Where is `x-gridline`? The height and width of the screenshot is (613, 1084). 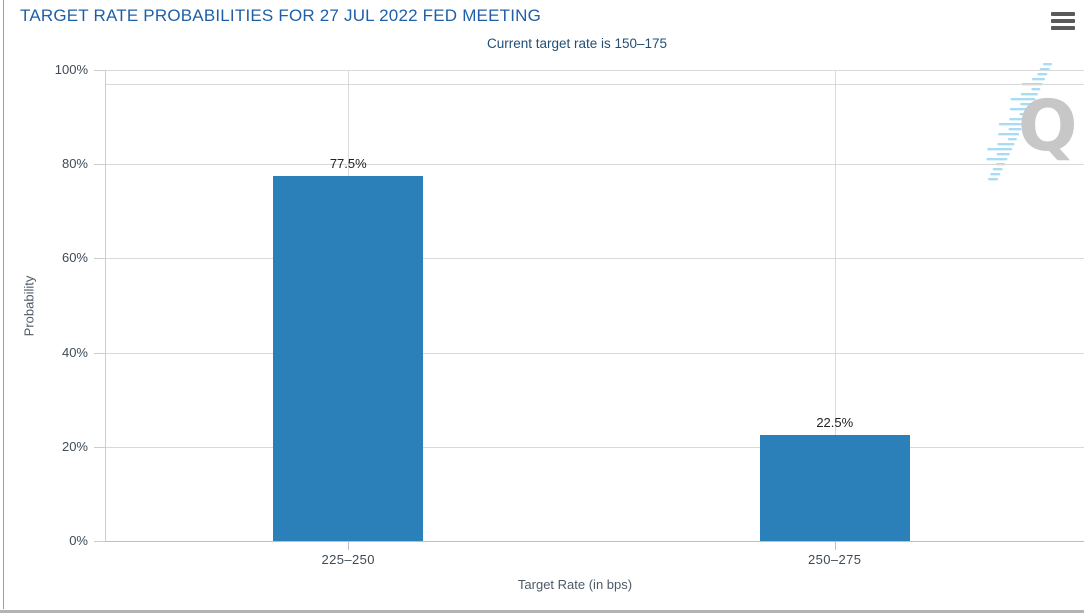 x-gridline is located at coordinates (835, 305).